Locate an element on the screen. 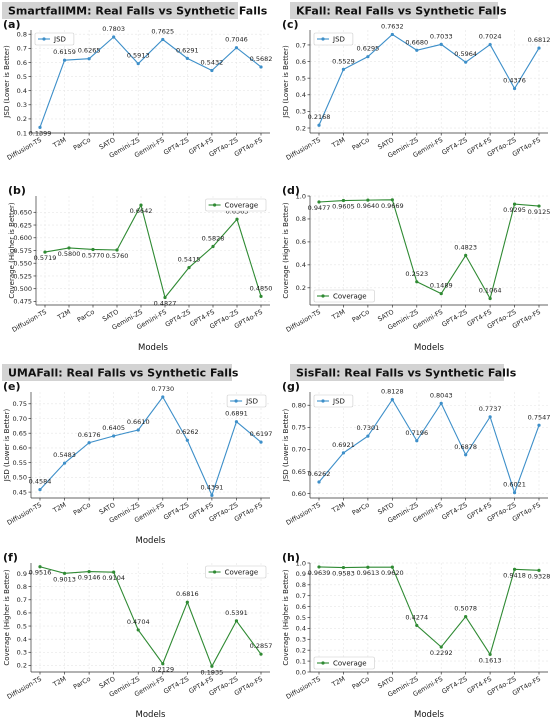 Image resolution: width=550 pixels, height=719 pixels. legend: JSD is located at coordinates (333, 401).